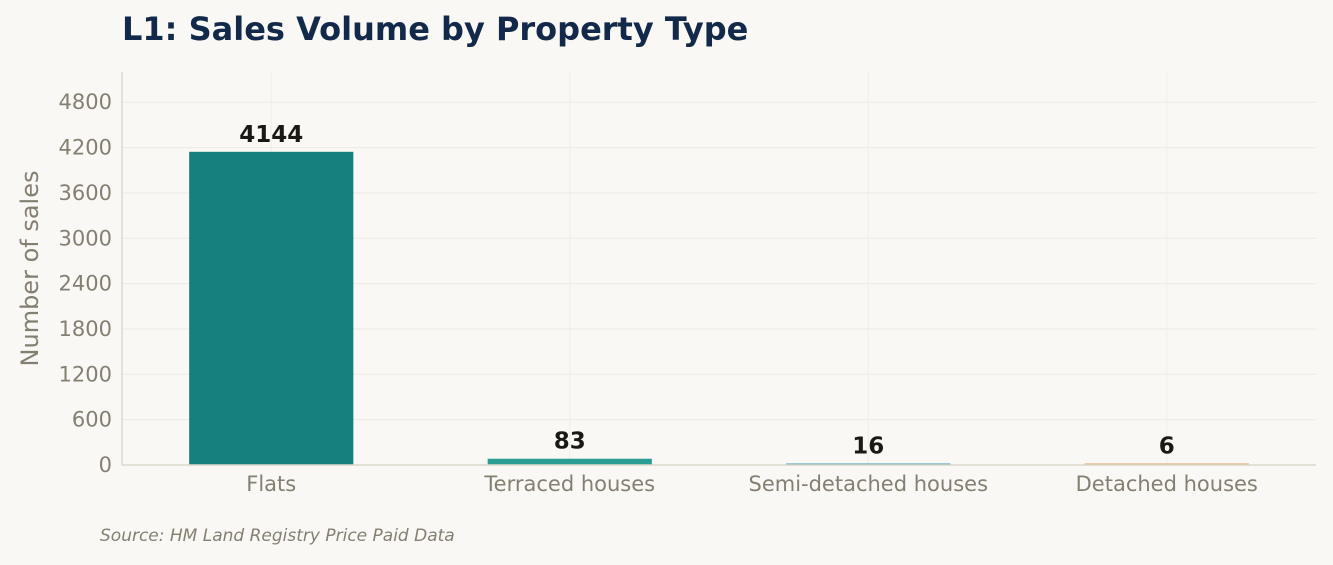 The width and height of the screenshot is (1333, 565). What do you see at coordinates (1167, 447) in the screenshot?
I see `data-label: 6` at bounding box center [1167, 447].